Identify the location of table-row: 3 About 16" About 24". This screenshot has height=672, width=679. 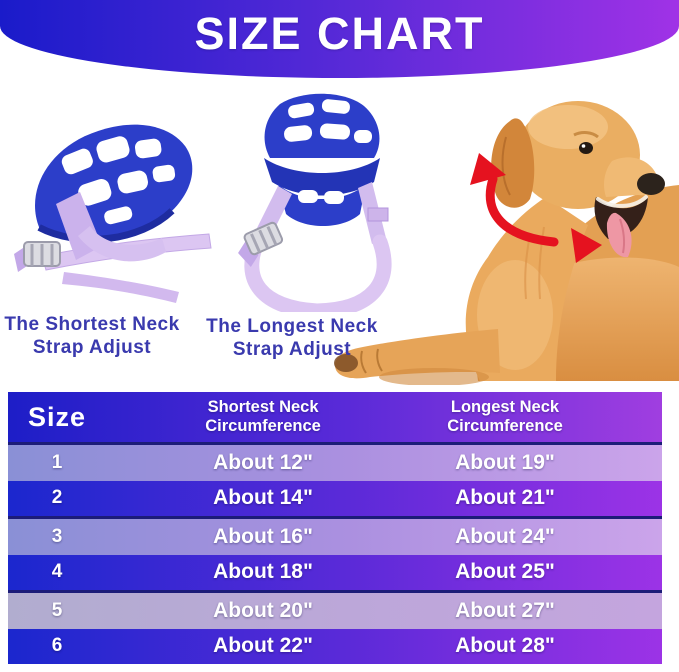
(335, 535).